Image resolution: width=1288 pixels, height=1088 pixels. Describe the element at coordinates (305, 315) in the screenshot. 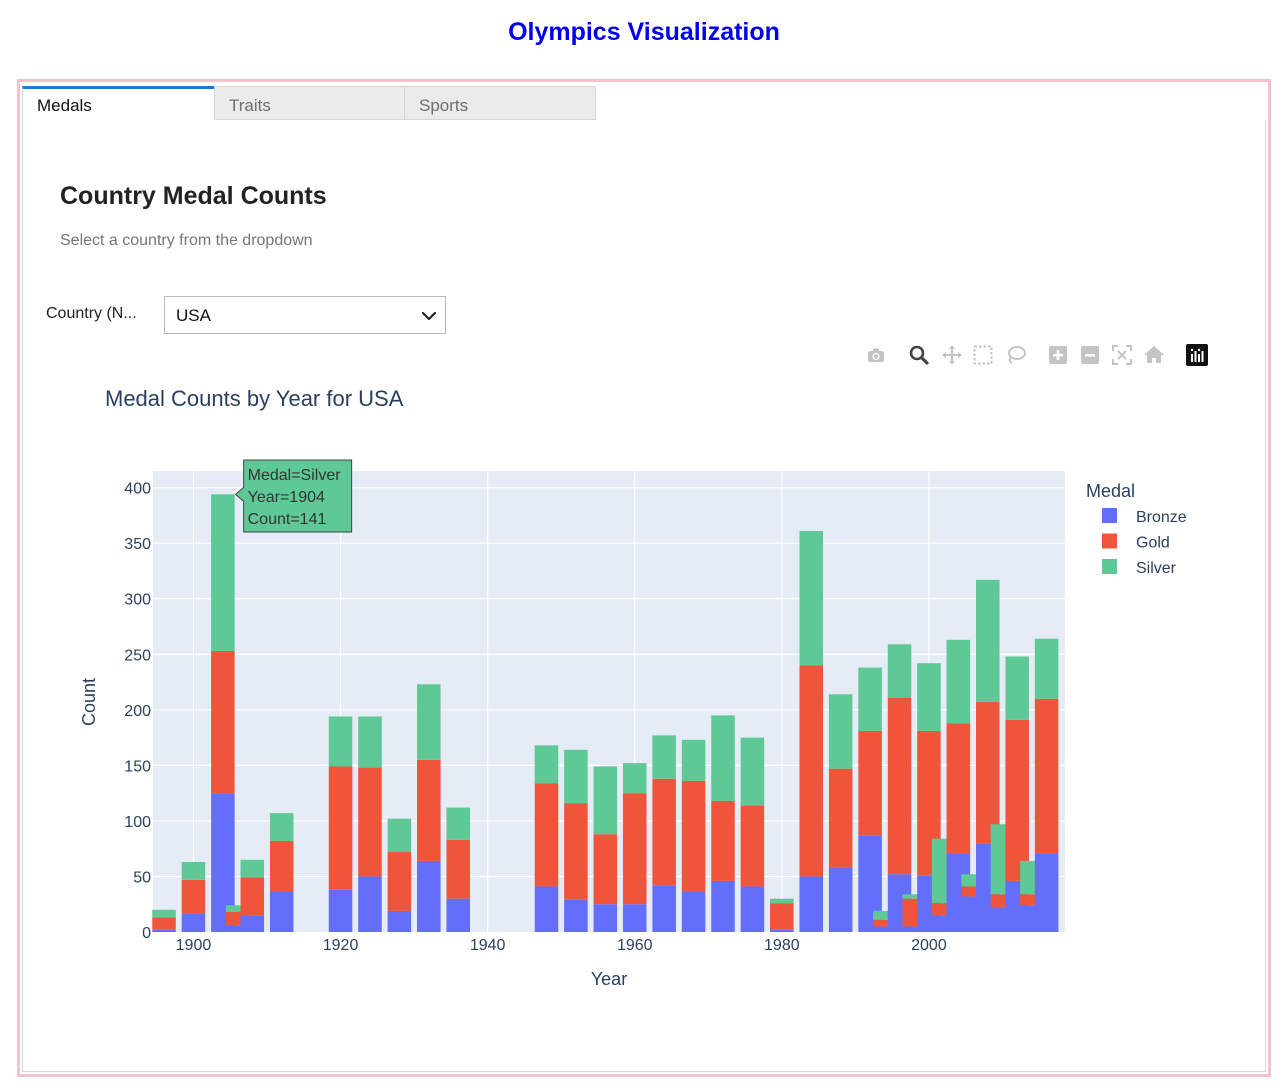

I see `country-dropdown: USA` at that location.